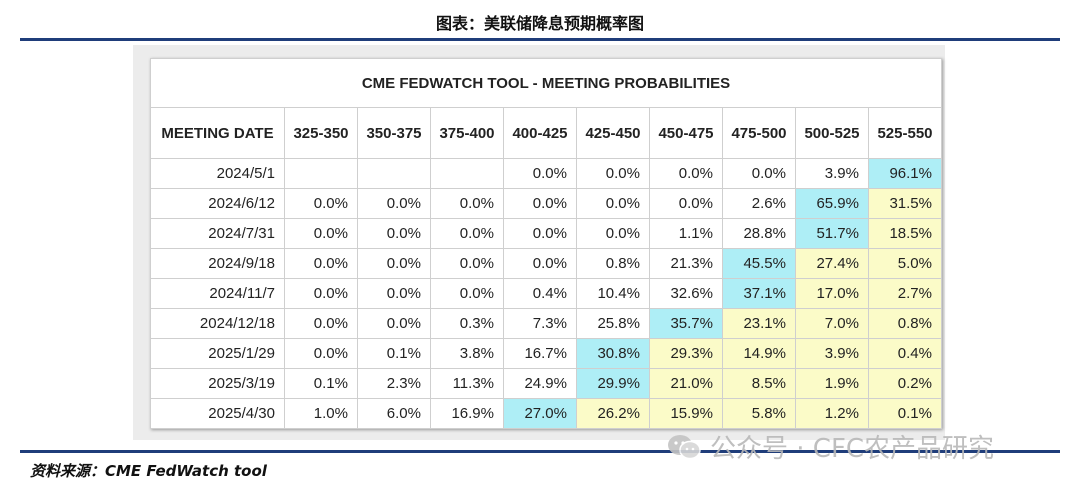  Describe the element at coordinates (613, 133) in the screenshot. I see `header-rate-425-450: 425-450` at that location.